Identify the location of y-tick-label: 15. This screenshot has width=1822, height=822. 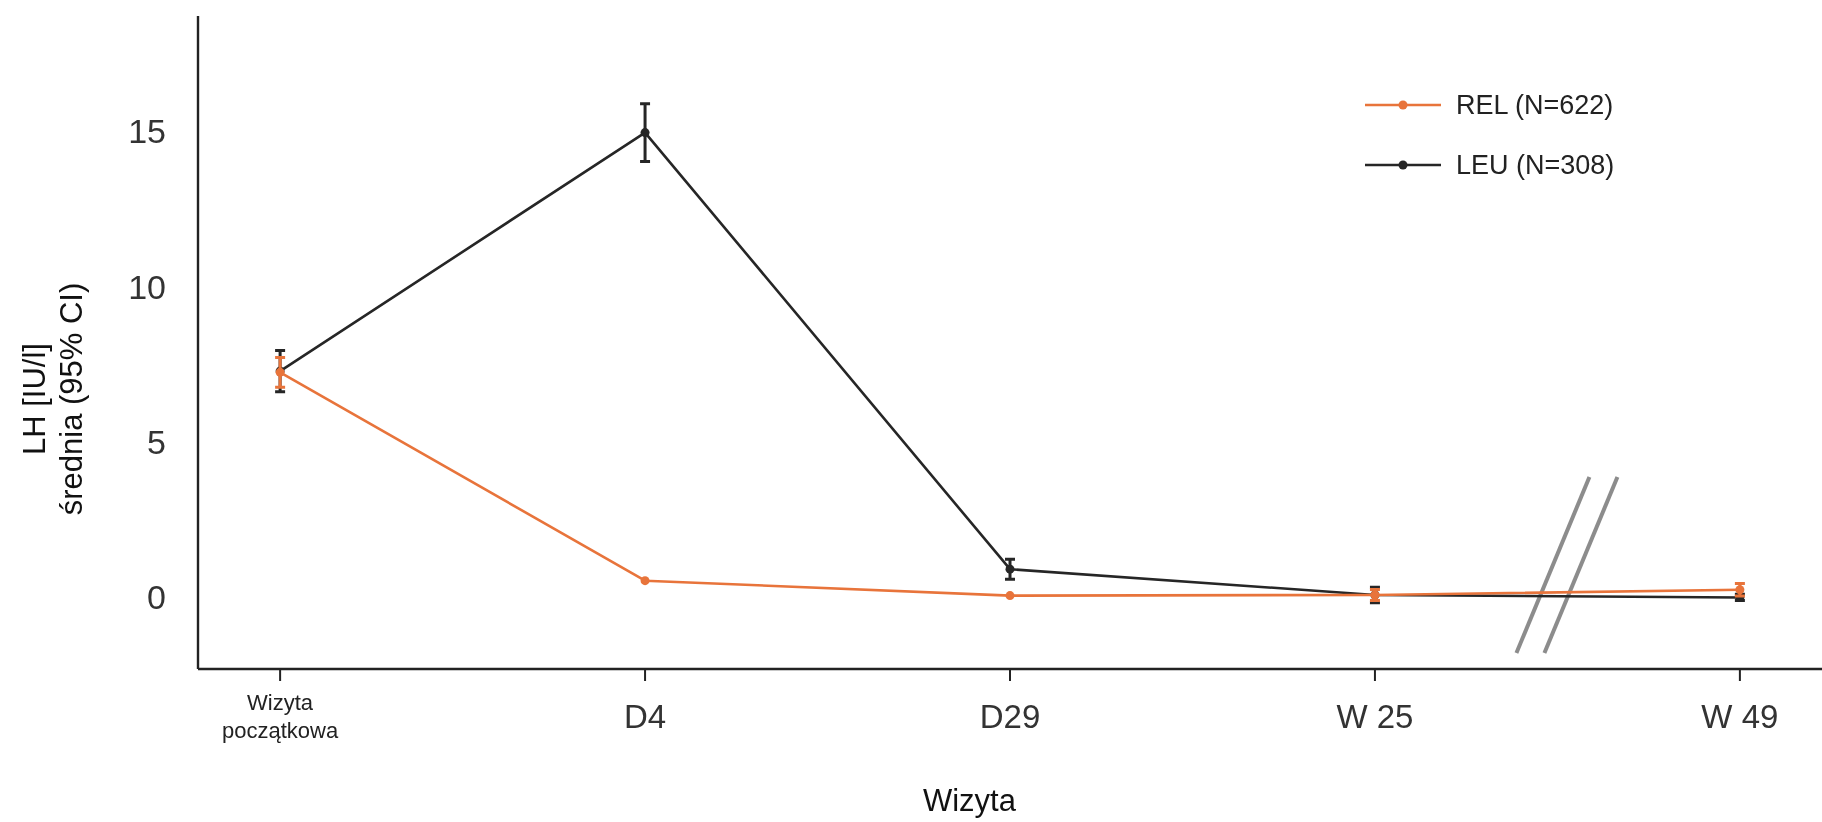
(147, 131).